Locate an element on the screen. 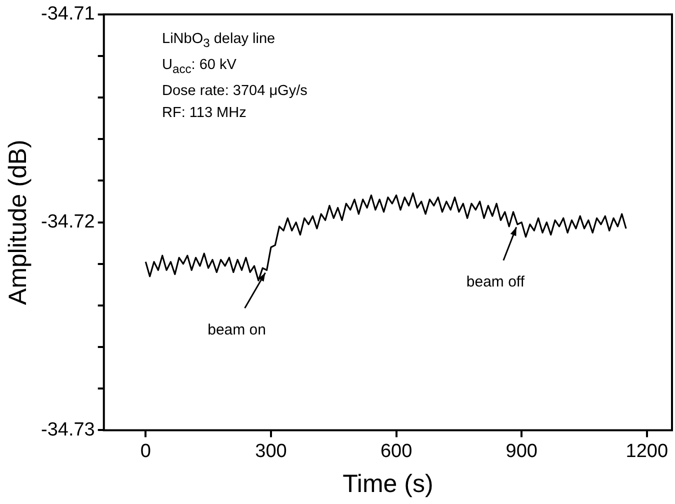 The height and width of the screenshot is (504, 675). x-tick-label: 1200 is located at coordinates (647, 451).